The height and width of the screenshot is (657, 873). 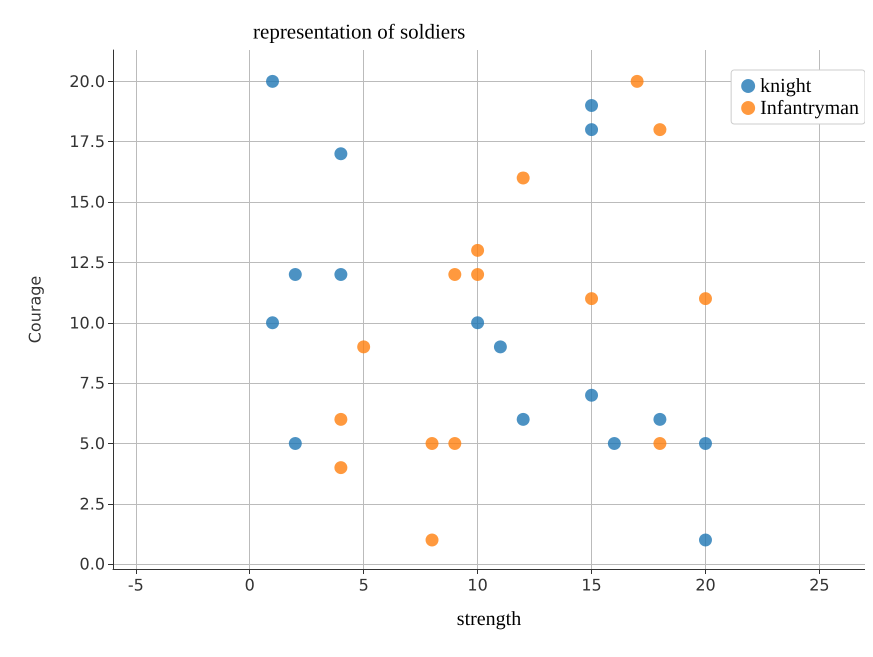 I want to click on y-tick-label: 12.5, so click(x=87, y=262).